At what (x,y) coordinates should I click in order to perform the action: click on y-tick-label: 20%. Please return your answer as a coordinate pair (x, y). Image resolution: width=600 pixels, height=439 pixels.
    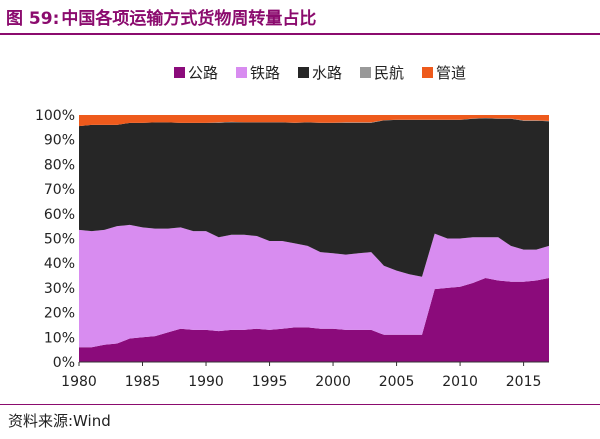
    Looking at the image, I should click on (59, 314).